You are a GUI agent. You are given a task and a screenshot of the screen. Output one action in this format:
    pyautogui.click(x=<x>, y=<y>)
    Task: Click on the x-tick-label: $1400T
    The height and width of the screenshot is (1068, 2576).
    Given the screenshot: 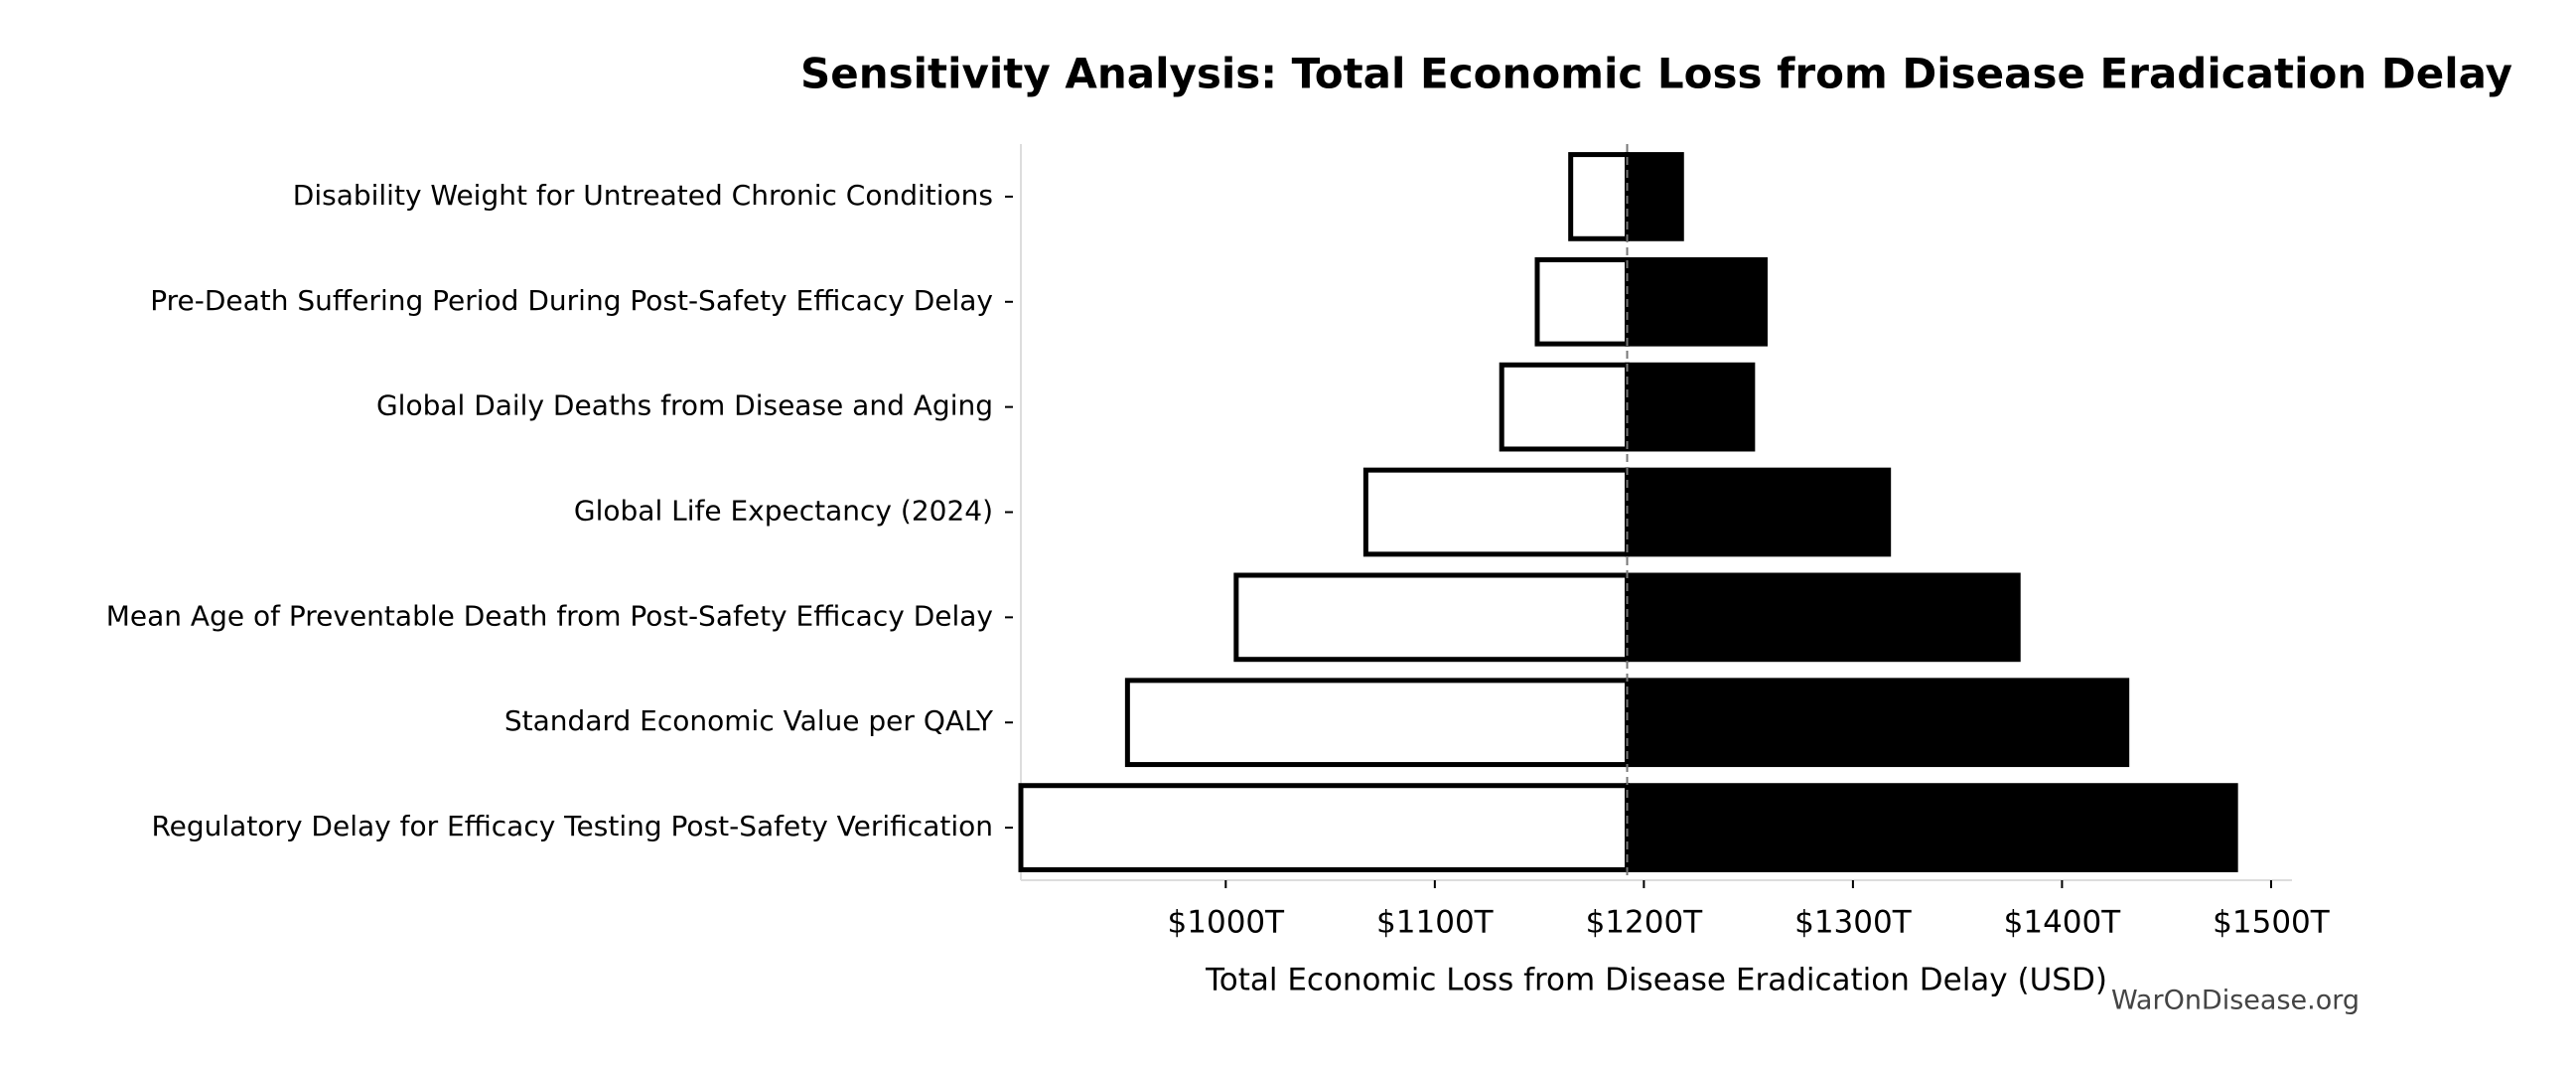 What is the action you would take?
    pyautogui.click(x=2063, y=923)
    